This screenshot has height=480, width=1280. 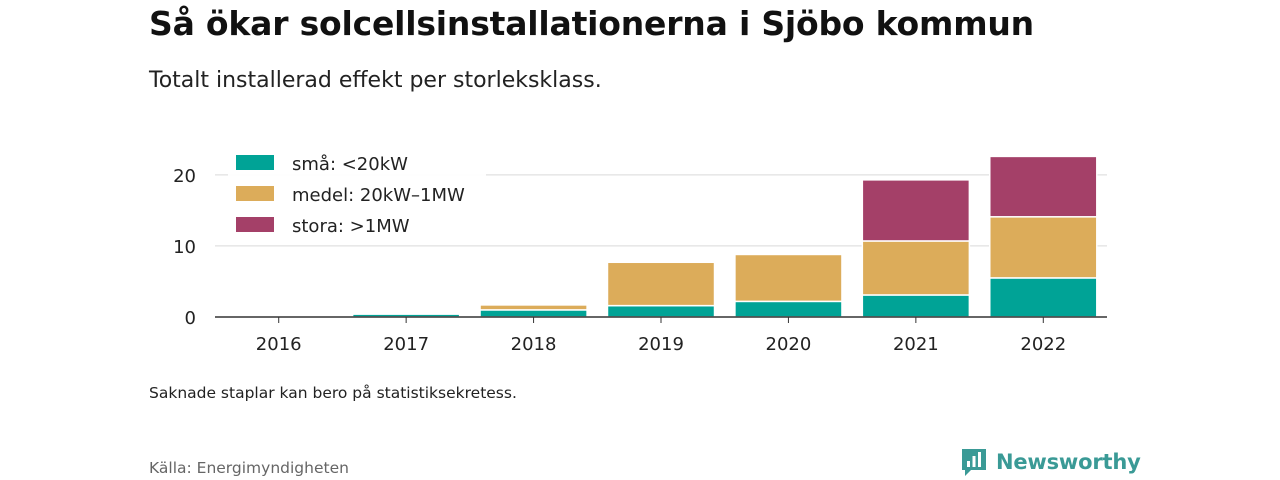 What do you see at coordinates (661, 344) in the screenshot?
I see `x-tick-label: 2019` at bounding box center [661, 344].